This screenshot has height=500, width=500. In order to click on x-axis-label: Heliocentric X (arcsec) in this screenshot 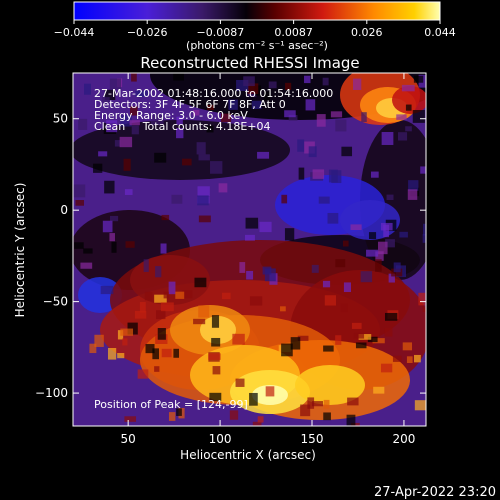, I will do `click(248, 455)`.